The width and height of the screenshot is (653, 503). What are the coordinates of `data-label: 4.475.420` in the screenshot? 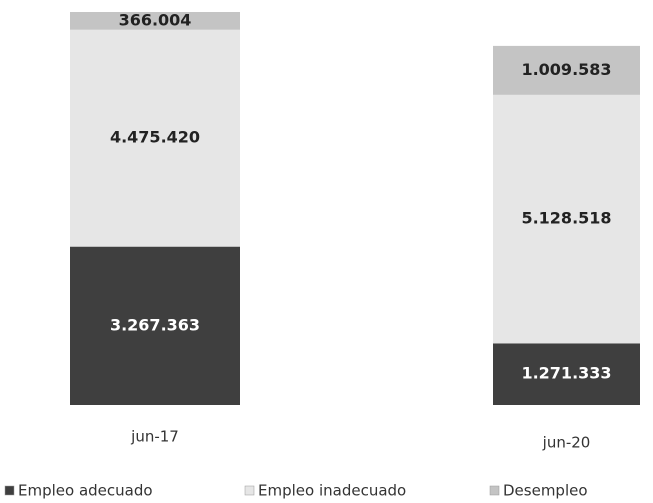 It's located at (155, 137).